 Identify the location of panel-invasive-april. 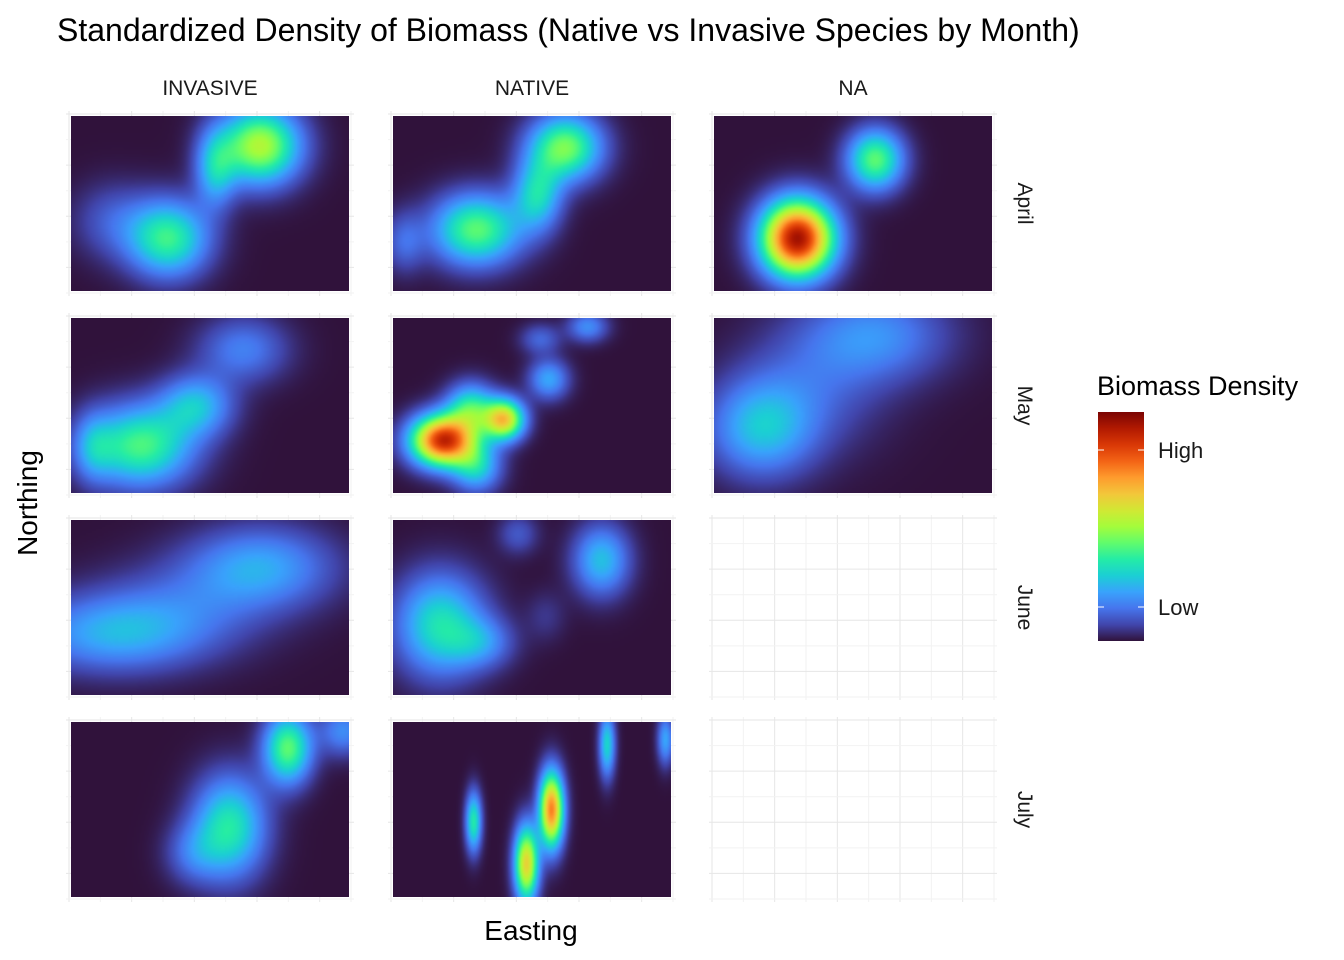
(210, 203).